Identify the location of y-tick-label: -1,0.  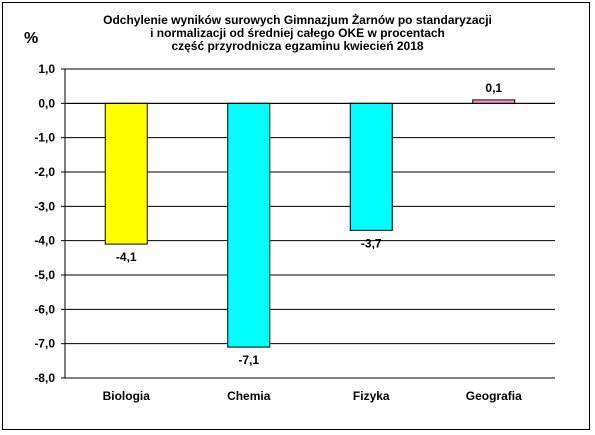
(44, 138).